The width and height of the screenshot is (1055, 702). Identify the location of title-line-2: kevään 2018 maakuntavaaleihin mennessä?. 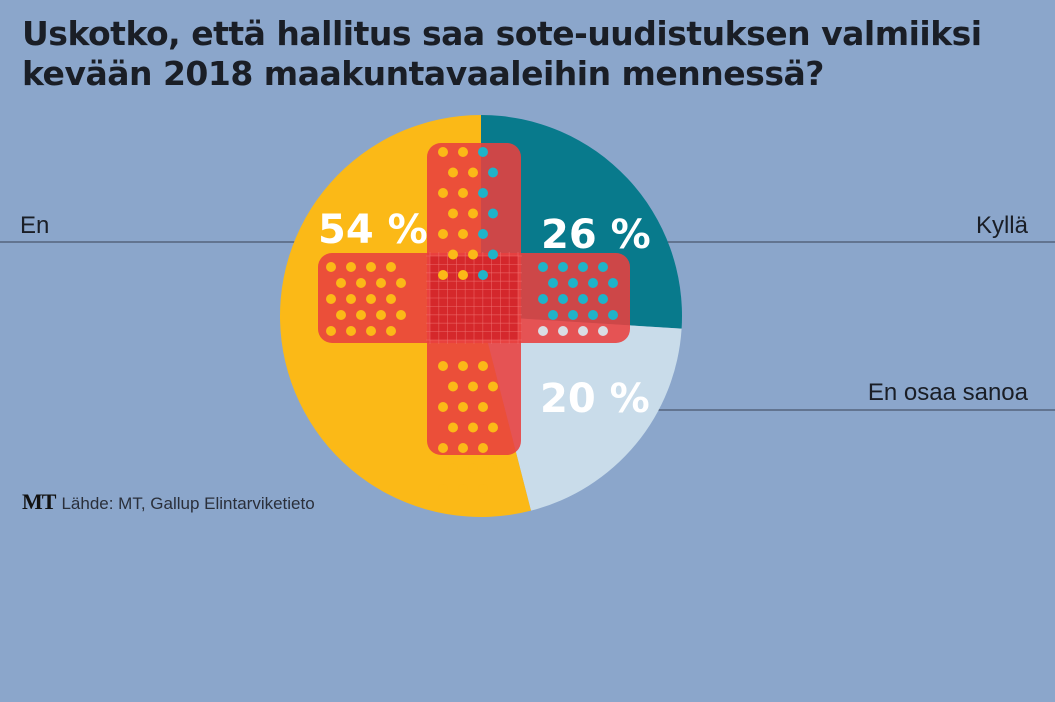
(423, 73).